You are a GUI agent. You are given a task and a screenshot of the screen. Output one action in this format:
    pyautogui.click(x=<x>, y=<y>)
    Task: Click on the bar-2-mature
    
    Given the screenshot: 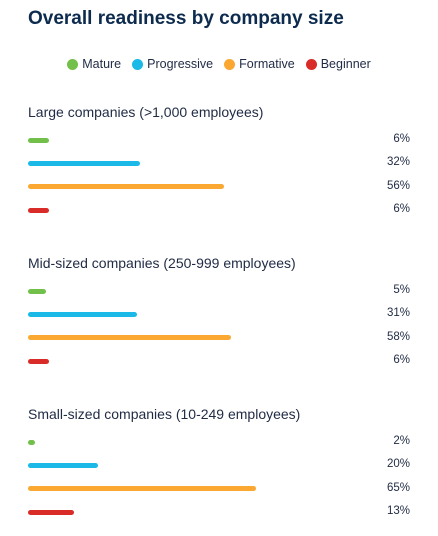 What is the action you would take?
    pyautogui.click(x=31, y=442)
    